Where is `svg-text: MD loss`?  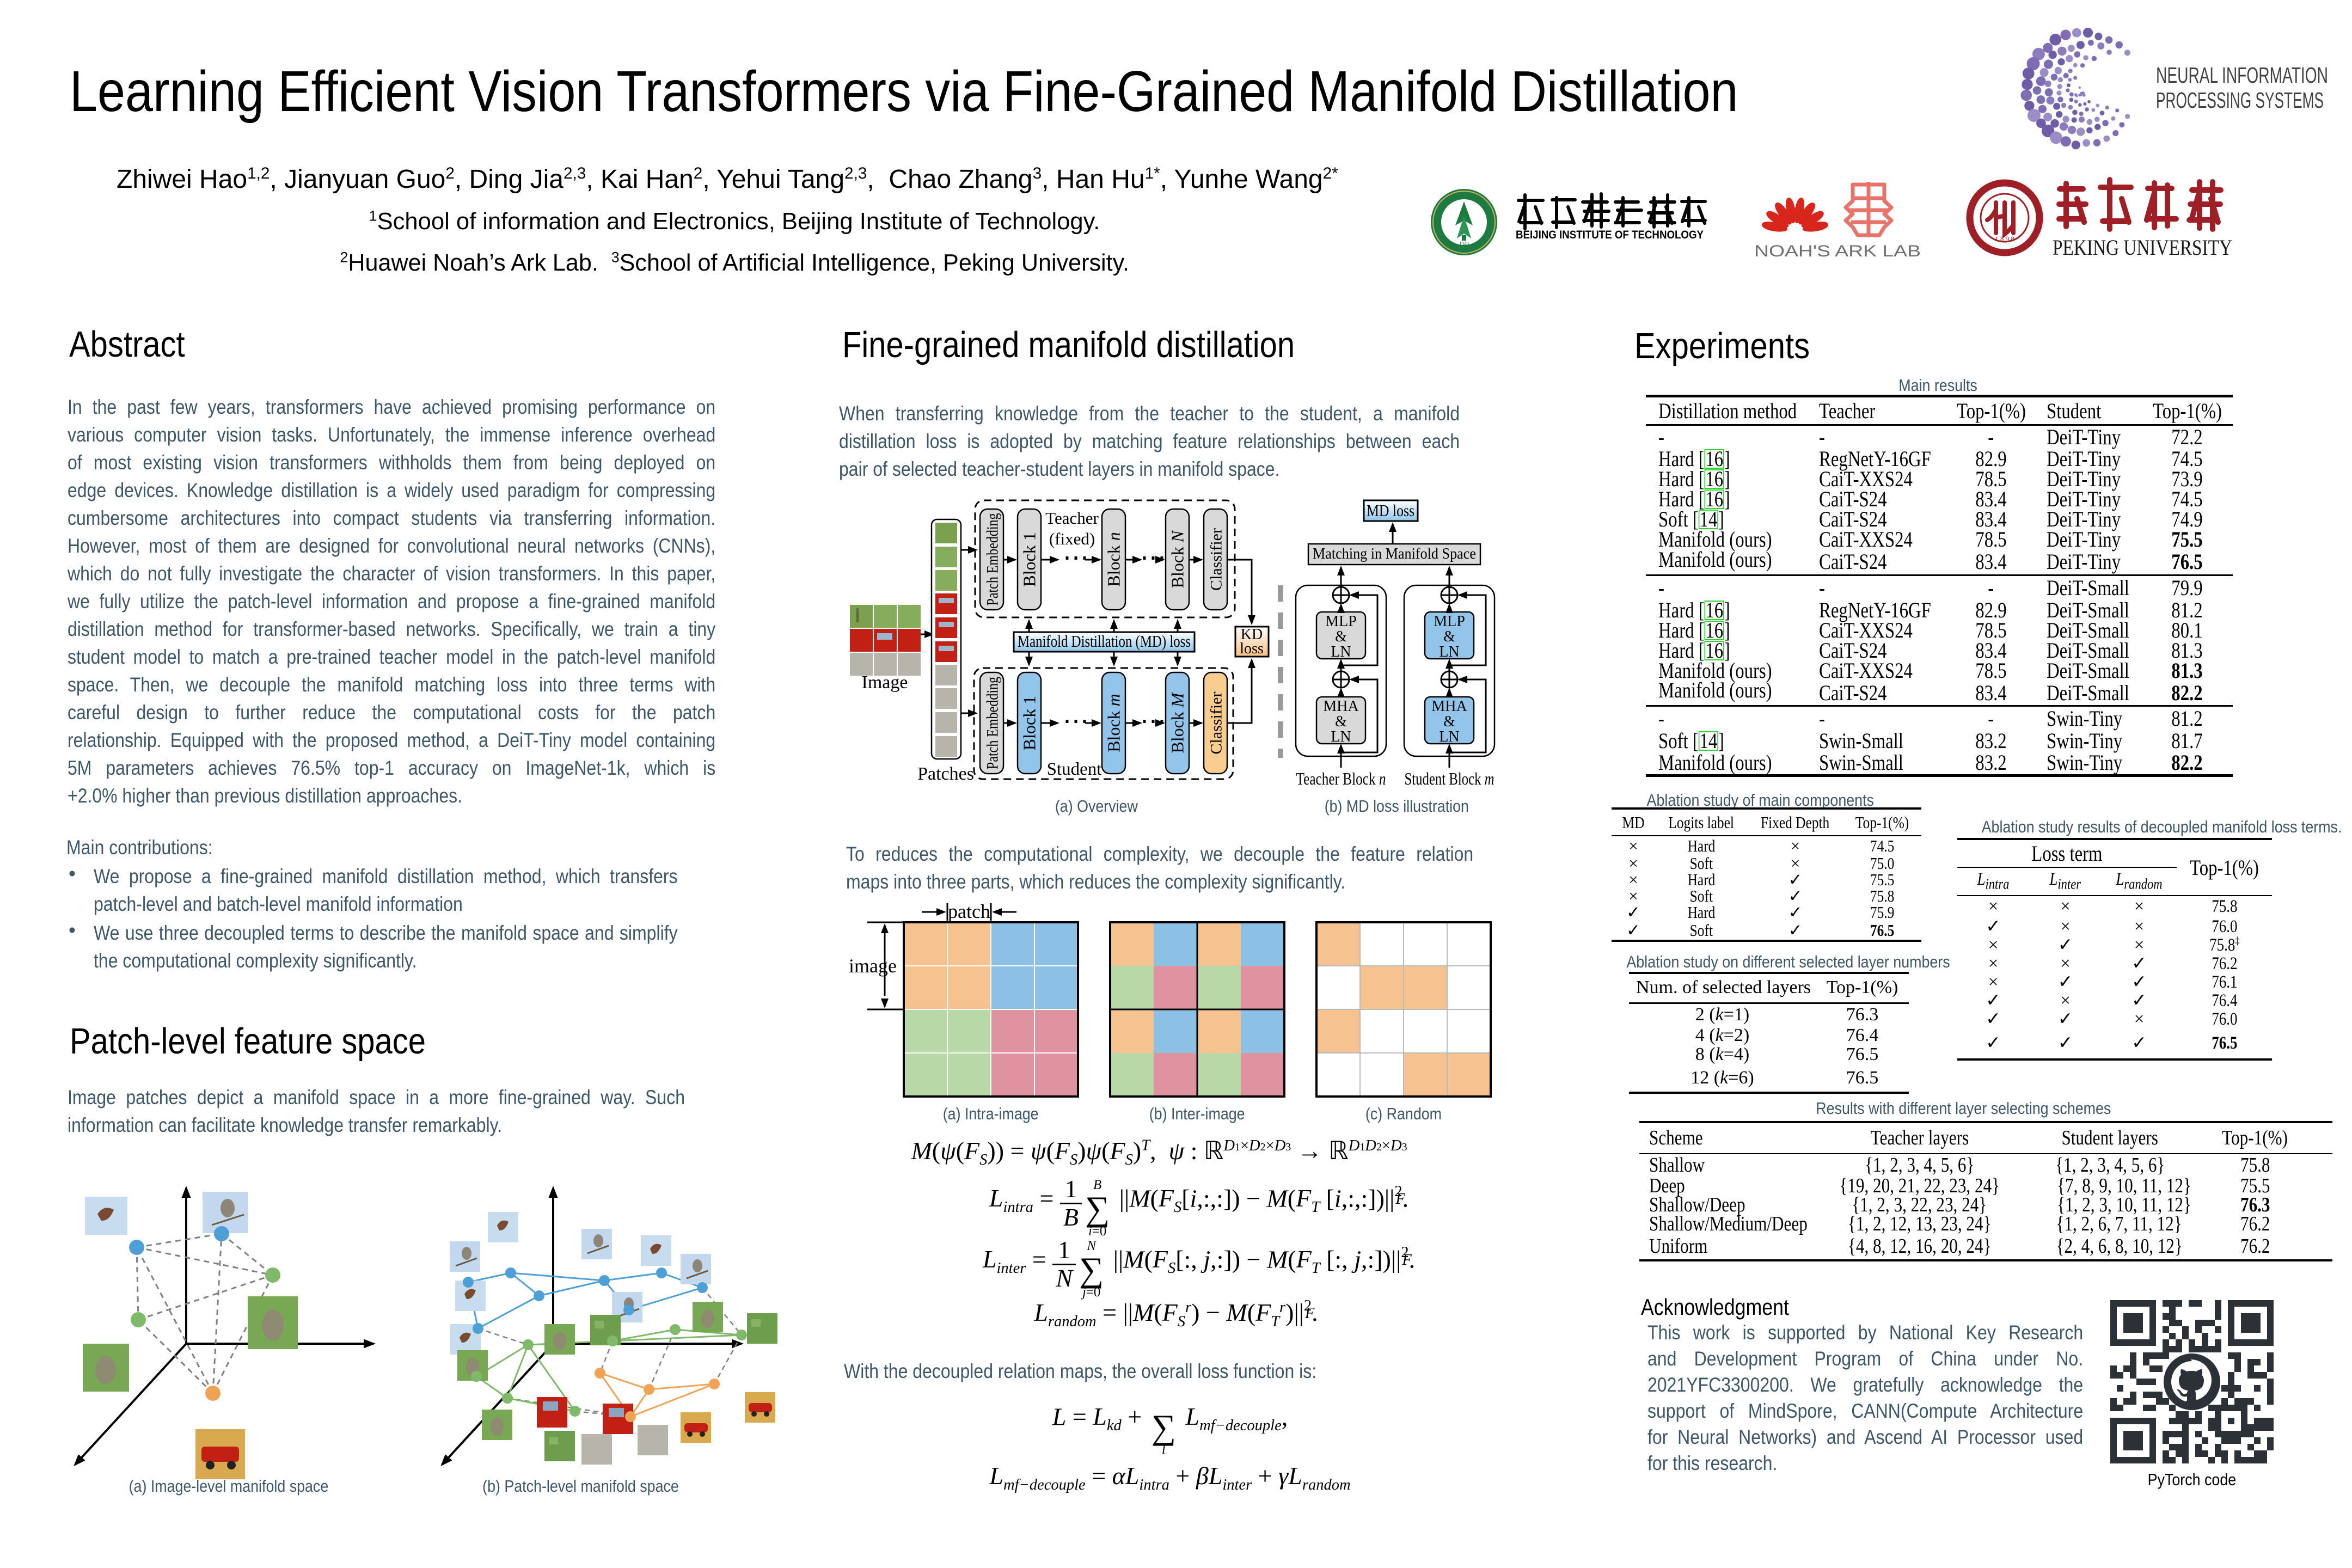
svg-text: MD loss is located at coordinates (1390, 510).